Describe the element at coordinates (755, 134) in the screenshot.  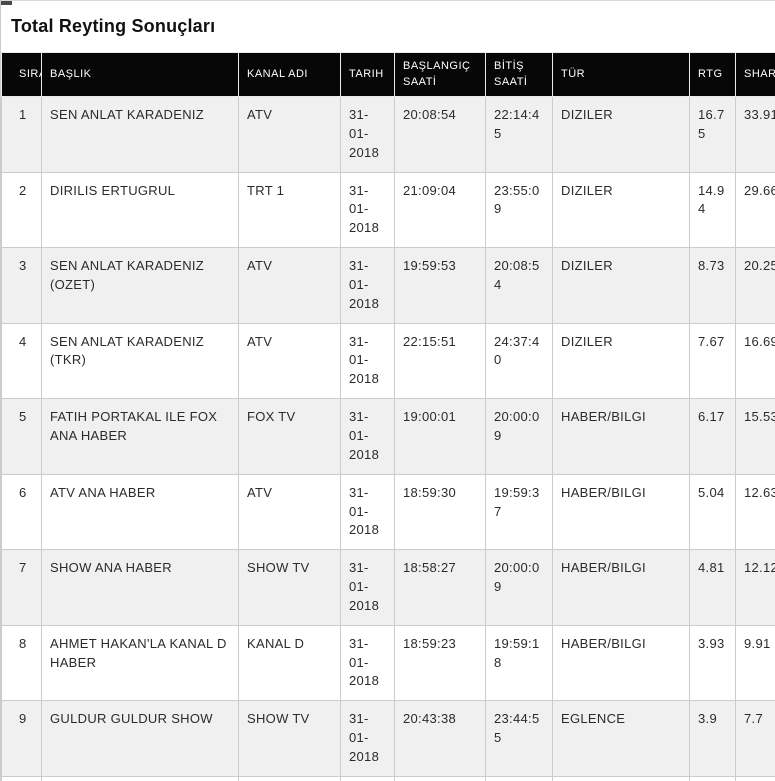
I see `cell-share: 33.91` at that location.